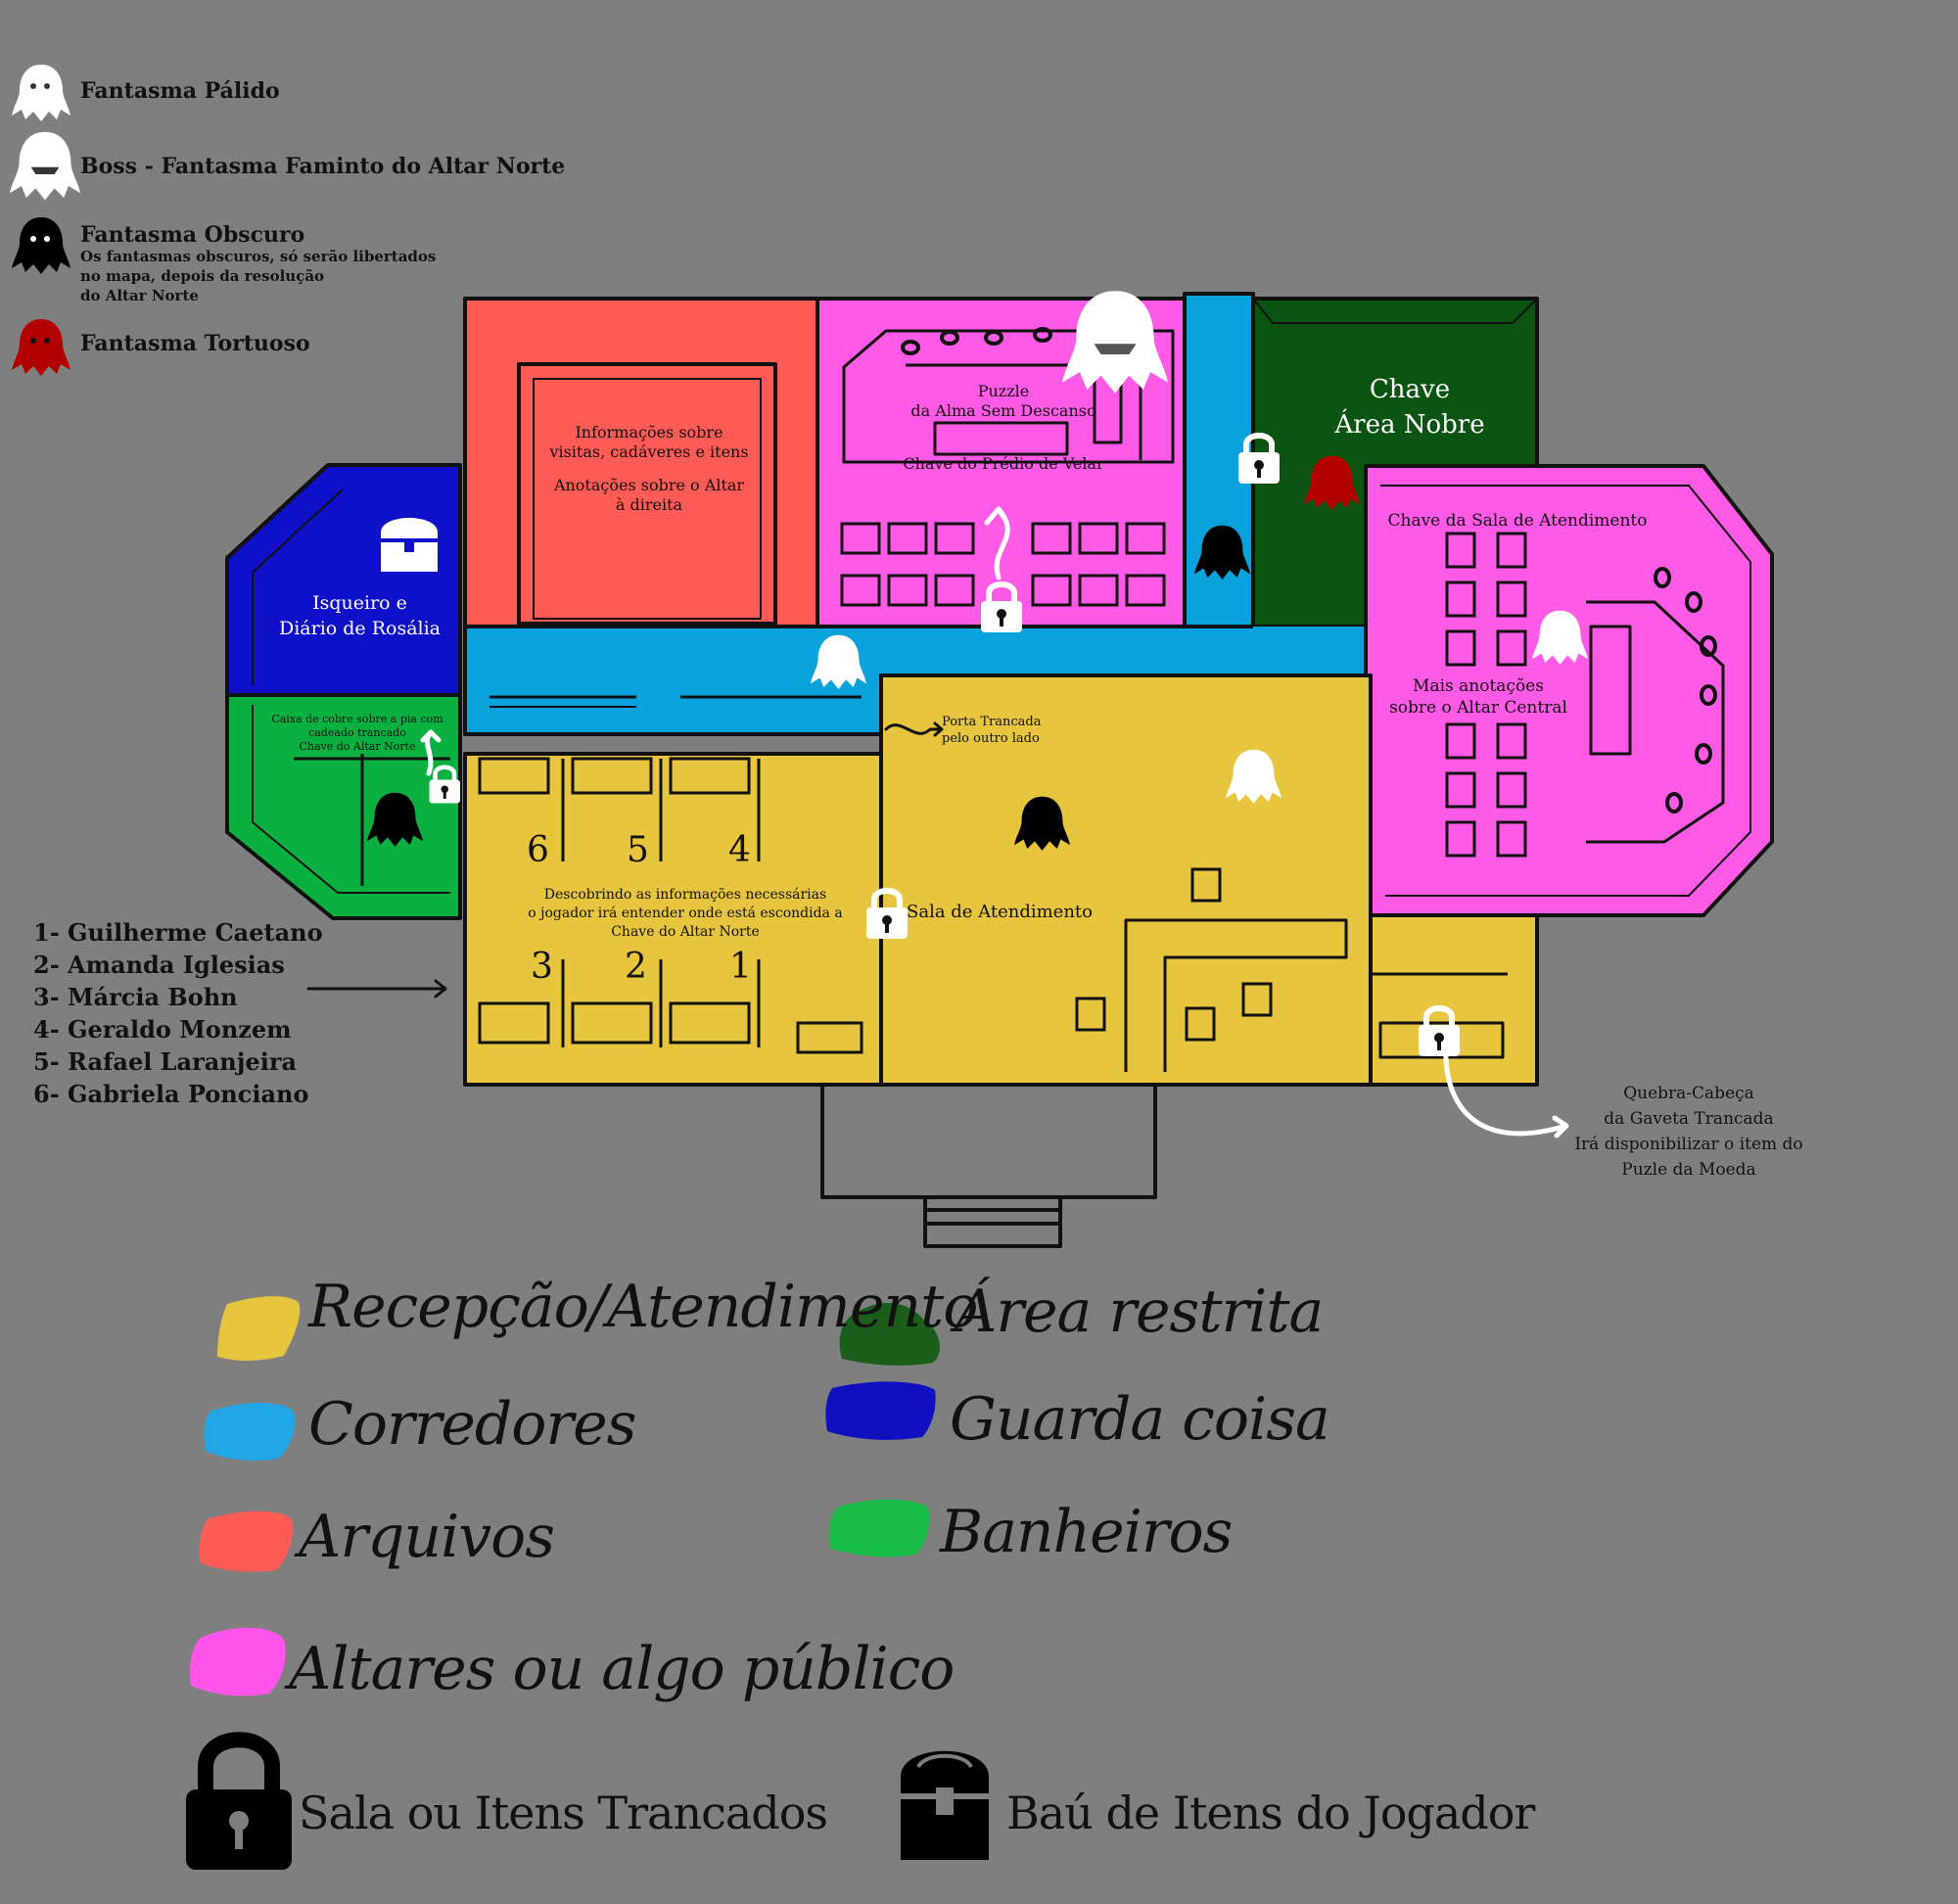 Image resolution: width=1958 pixels, height=1904 pixels. What do you see at coordinates (542, 967) in the screenshot?
I see `desk-number: 3` at bounding box center [542, 967].